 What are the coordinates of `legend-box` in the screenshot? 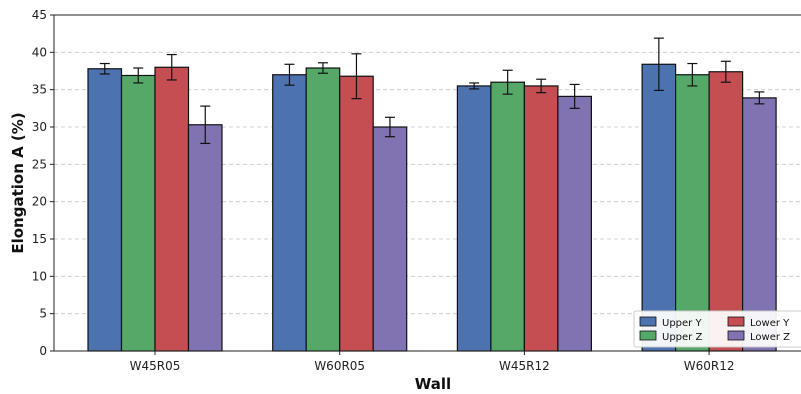 It's located at (717, 329).